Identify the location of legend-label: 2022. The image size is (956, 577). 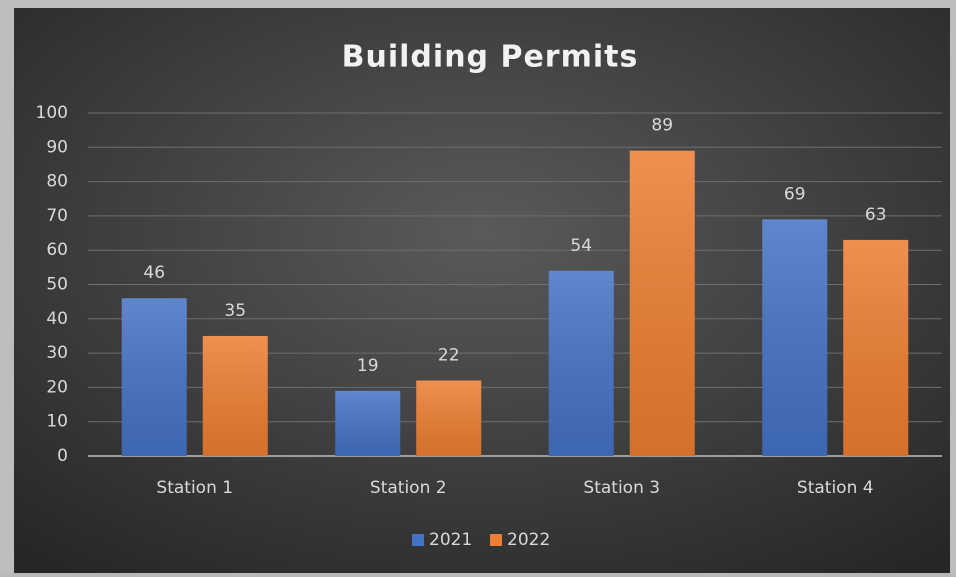
(528, 540).